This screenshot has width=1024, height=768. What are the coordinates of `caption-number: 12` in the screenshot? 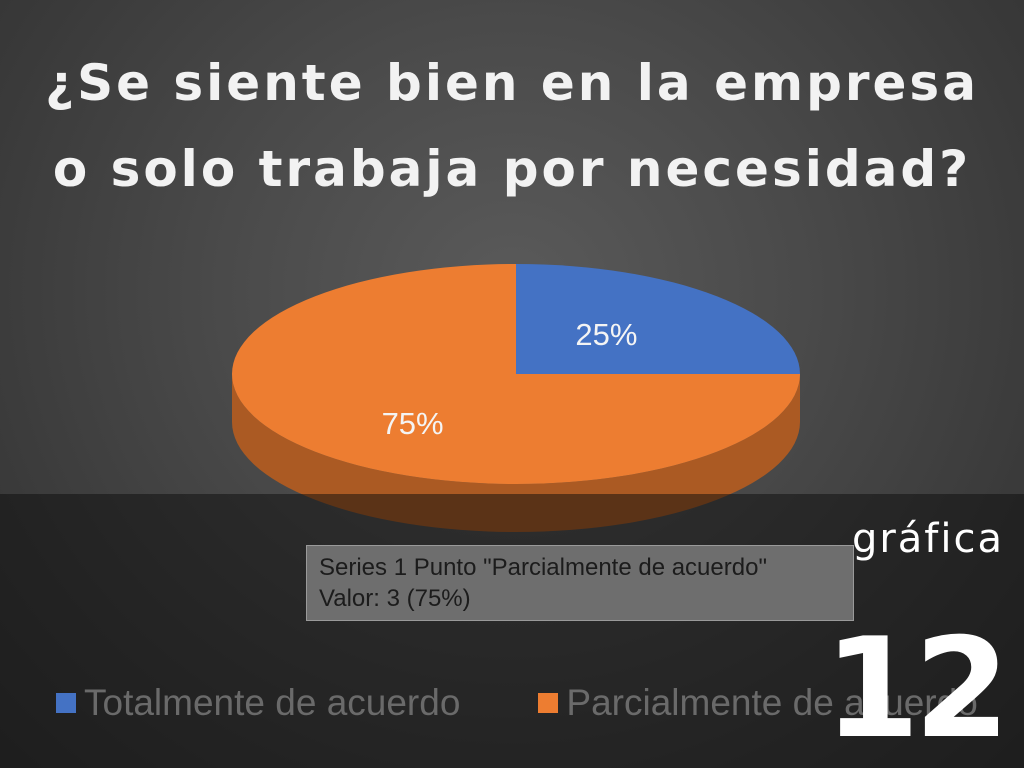 It's located at (916, 688).